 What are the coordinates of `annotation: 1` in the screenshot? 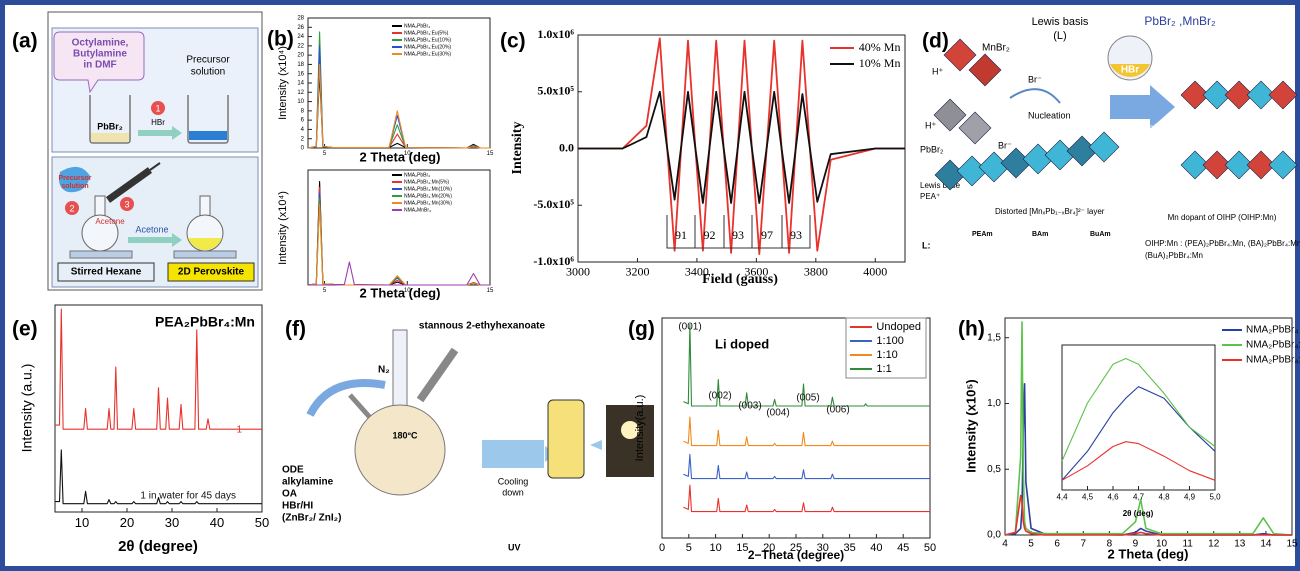 It's located at (239, 430).